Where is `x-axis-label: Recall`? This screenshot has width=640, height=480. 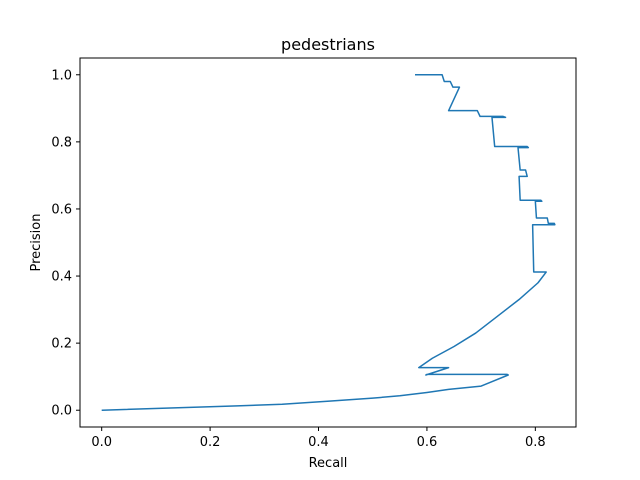
x-axis-label: Recall is located at coordinates (328, 463).